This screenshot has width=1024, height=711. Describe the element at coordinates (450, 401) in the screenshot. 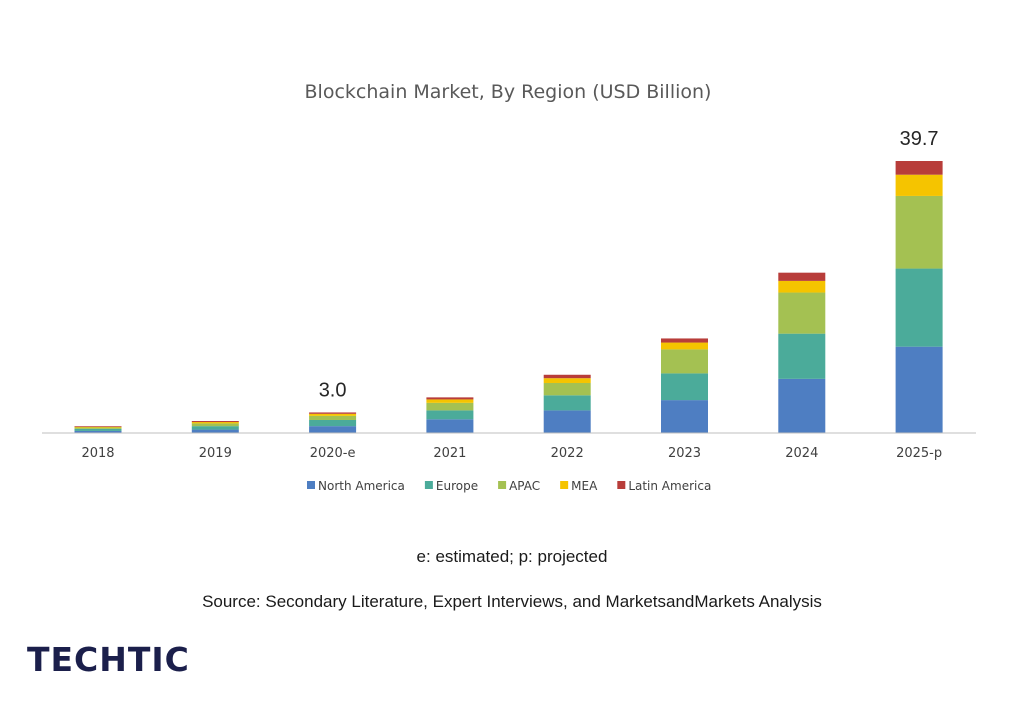

I see `bar-2021-mea` at that location.